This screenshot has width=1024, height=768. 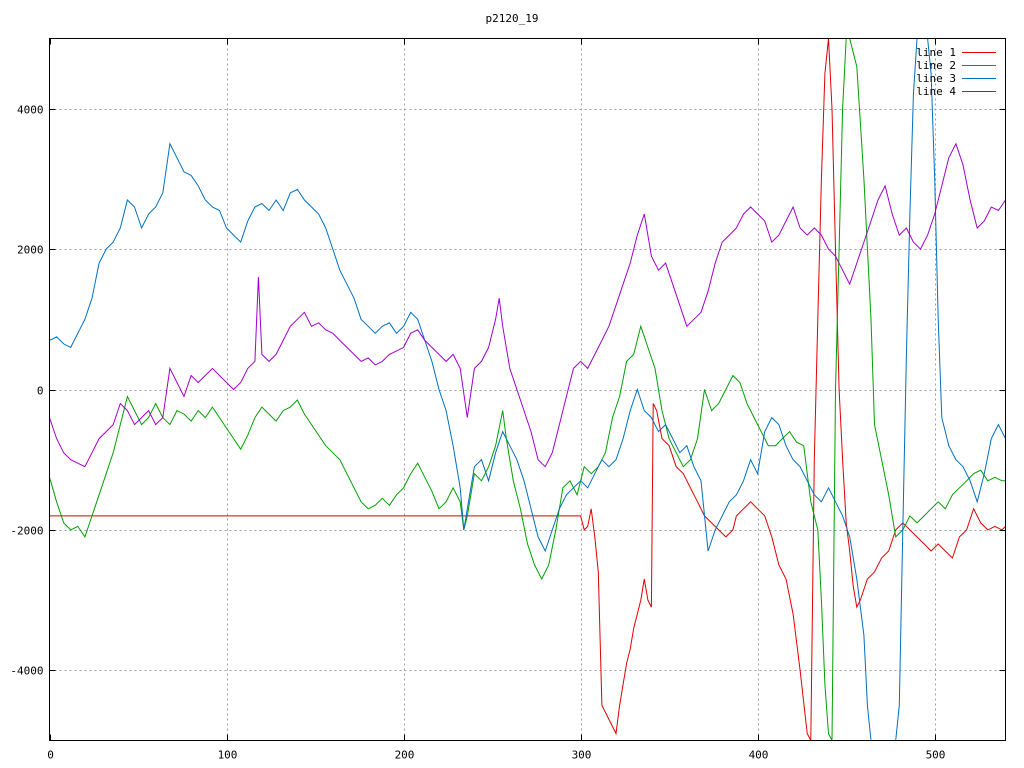 What do you see at coordinates (936, 755) in the screenshot?
I see `x-tick-label: 500` at bounding box center [936, 755].